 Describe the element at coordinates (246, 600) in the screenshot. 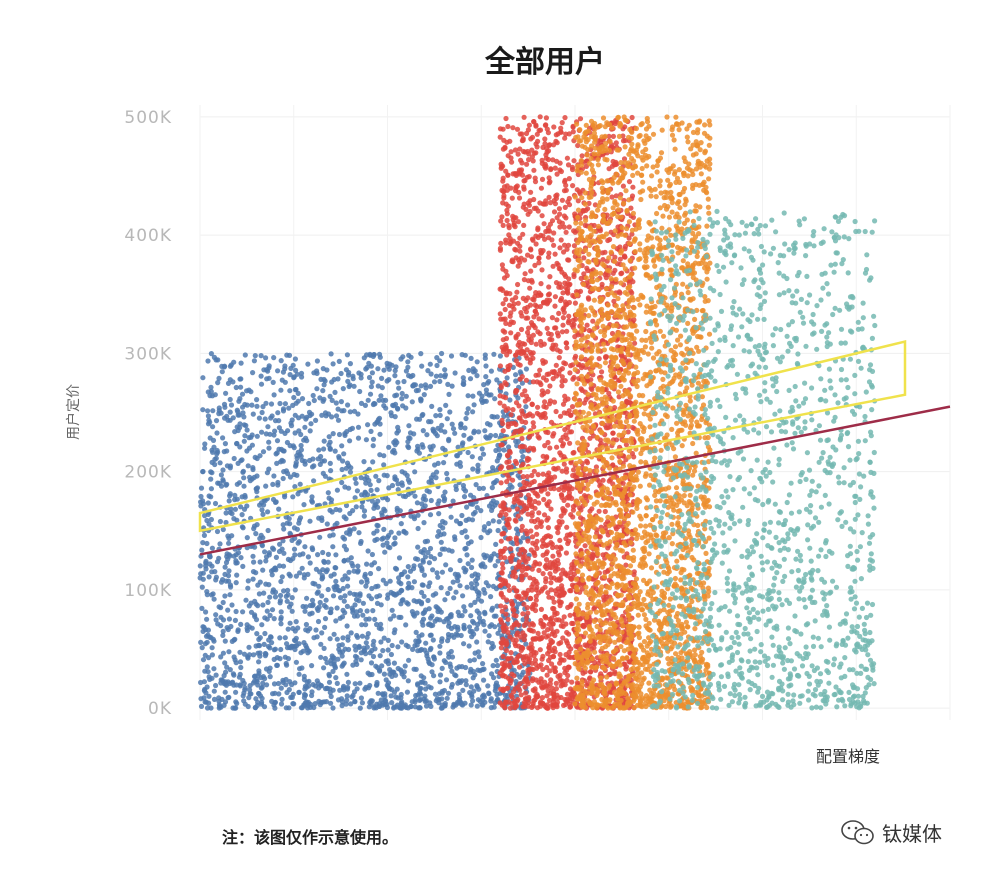

I see `data-point-1913` at that location.